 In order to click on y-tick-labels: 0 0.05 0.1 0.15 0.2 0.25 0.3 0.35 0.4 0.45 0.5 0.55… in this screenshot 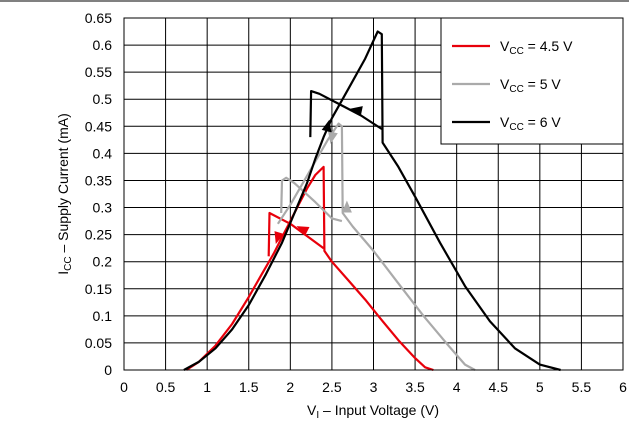, I will do `click(98, 194)`.